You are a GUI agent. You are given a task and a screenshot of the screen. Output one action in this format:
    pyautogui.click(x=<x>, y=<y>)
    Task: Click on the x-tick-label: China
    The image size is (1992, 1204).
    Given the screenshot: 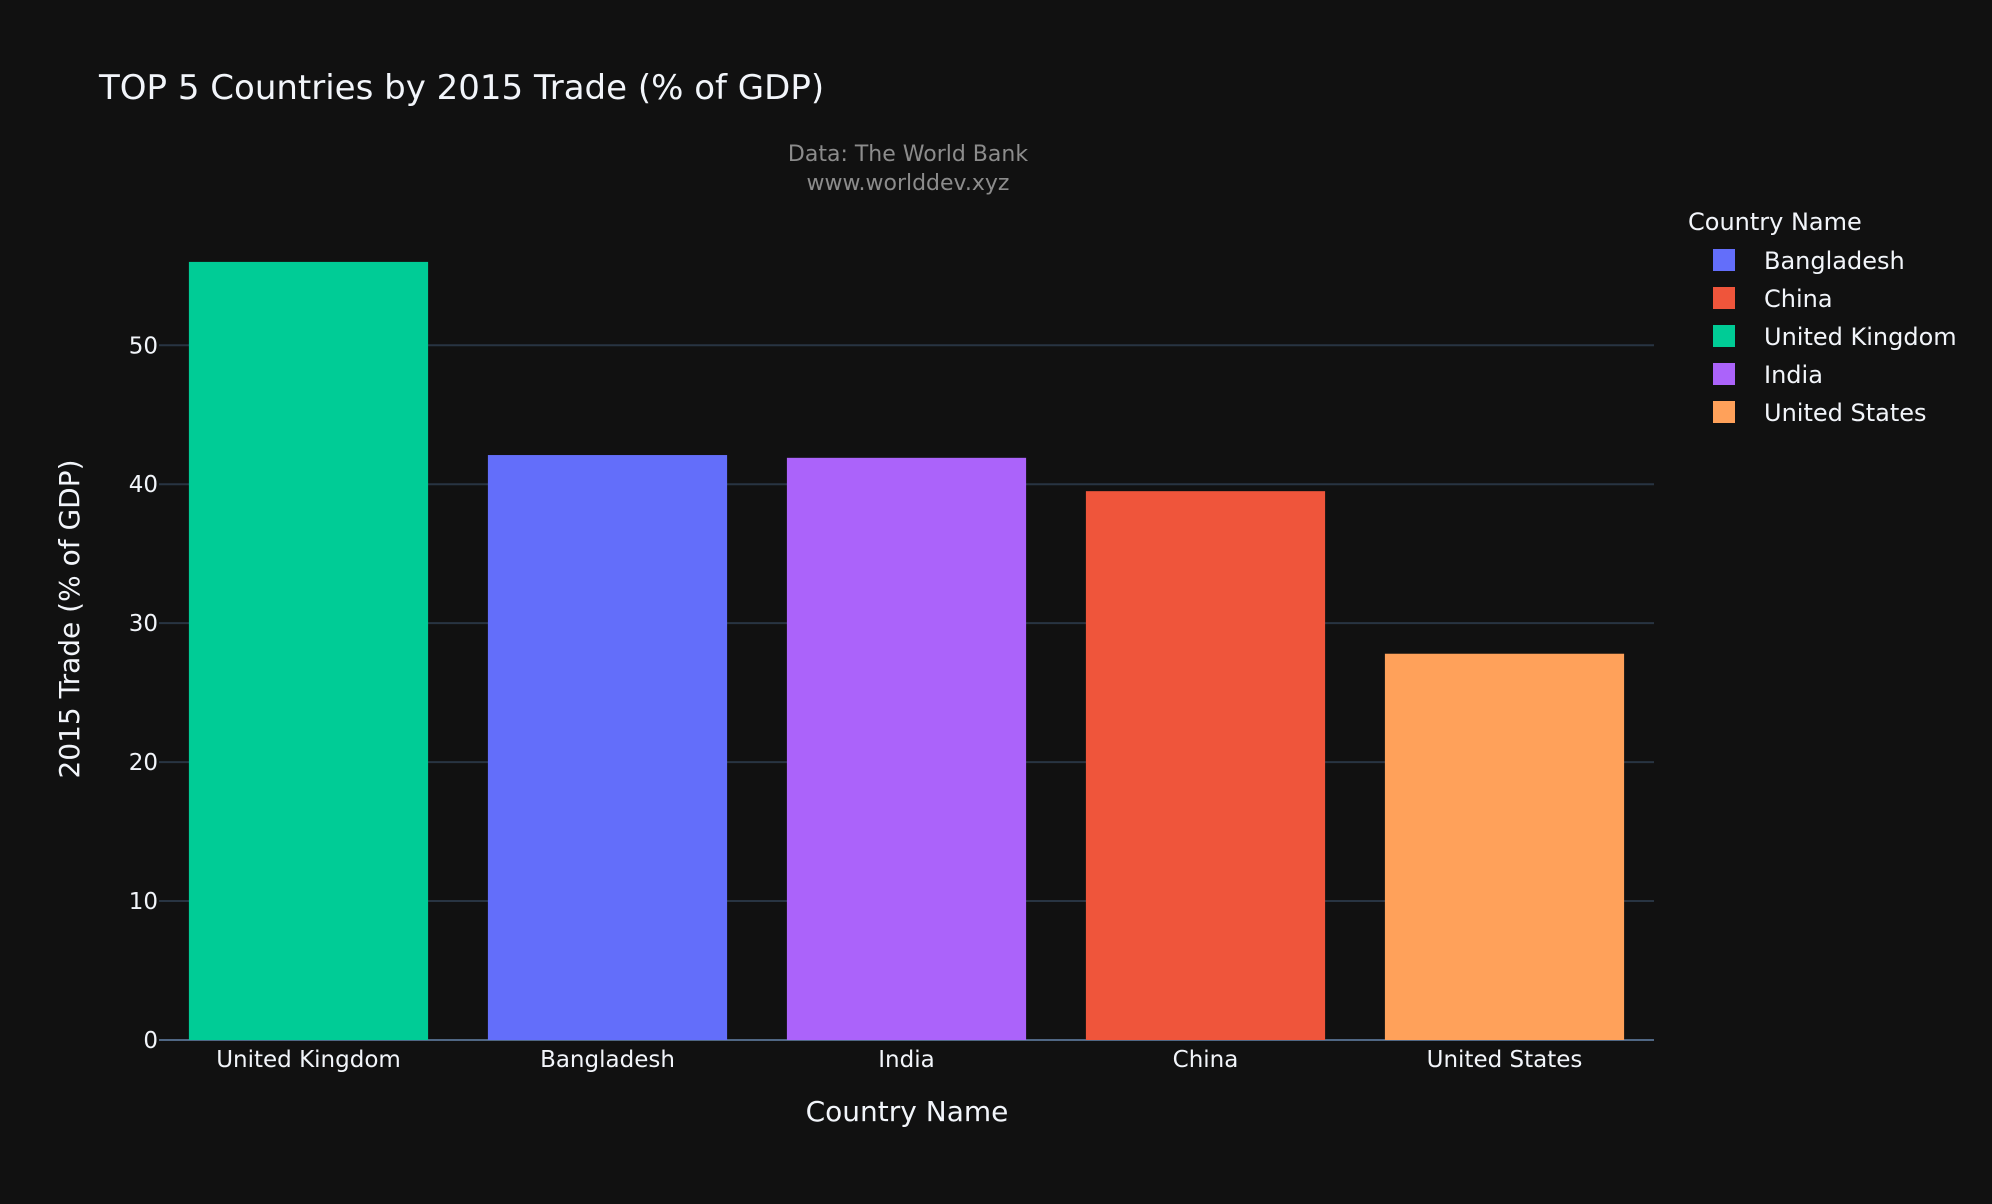 What is the action you would take?
    pyautogui.click(x=1206, y=1060)
    